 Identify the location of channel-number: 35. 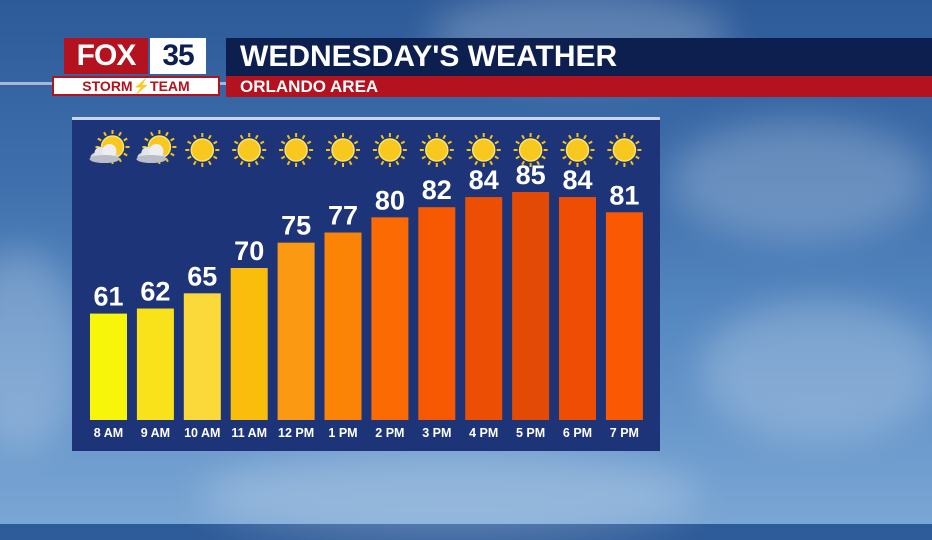
(178, 56).